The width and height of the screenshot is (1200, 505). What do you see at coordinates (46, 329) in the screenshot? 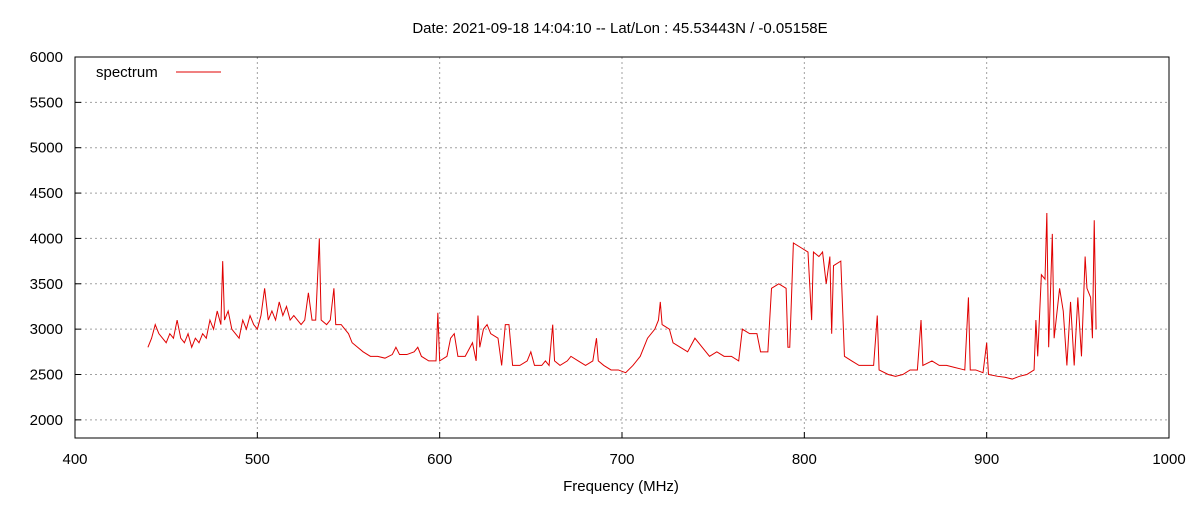
I see `y-tick-label: 3000` at bounding box center [46, 329].